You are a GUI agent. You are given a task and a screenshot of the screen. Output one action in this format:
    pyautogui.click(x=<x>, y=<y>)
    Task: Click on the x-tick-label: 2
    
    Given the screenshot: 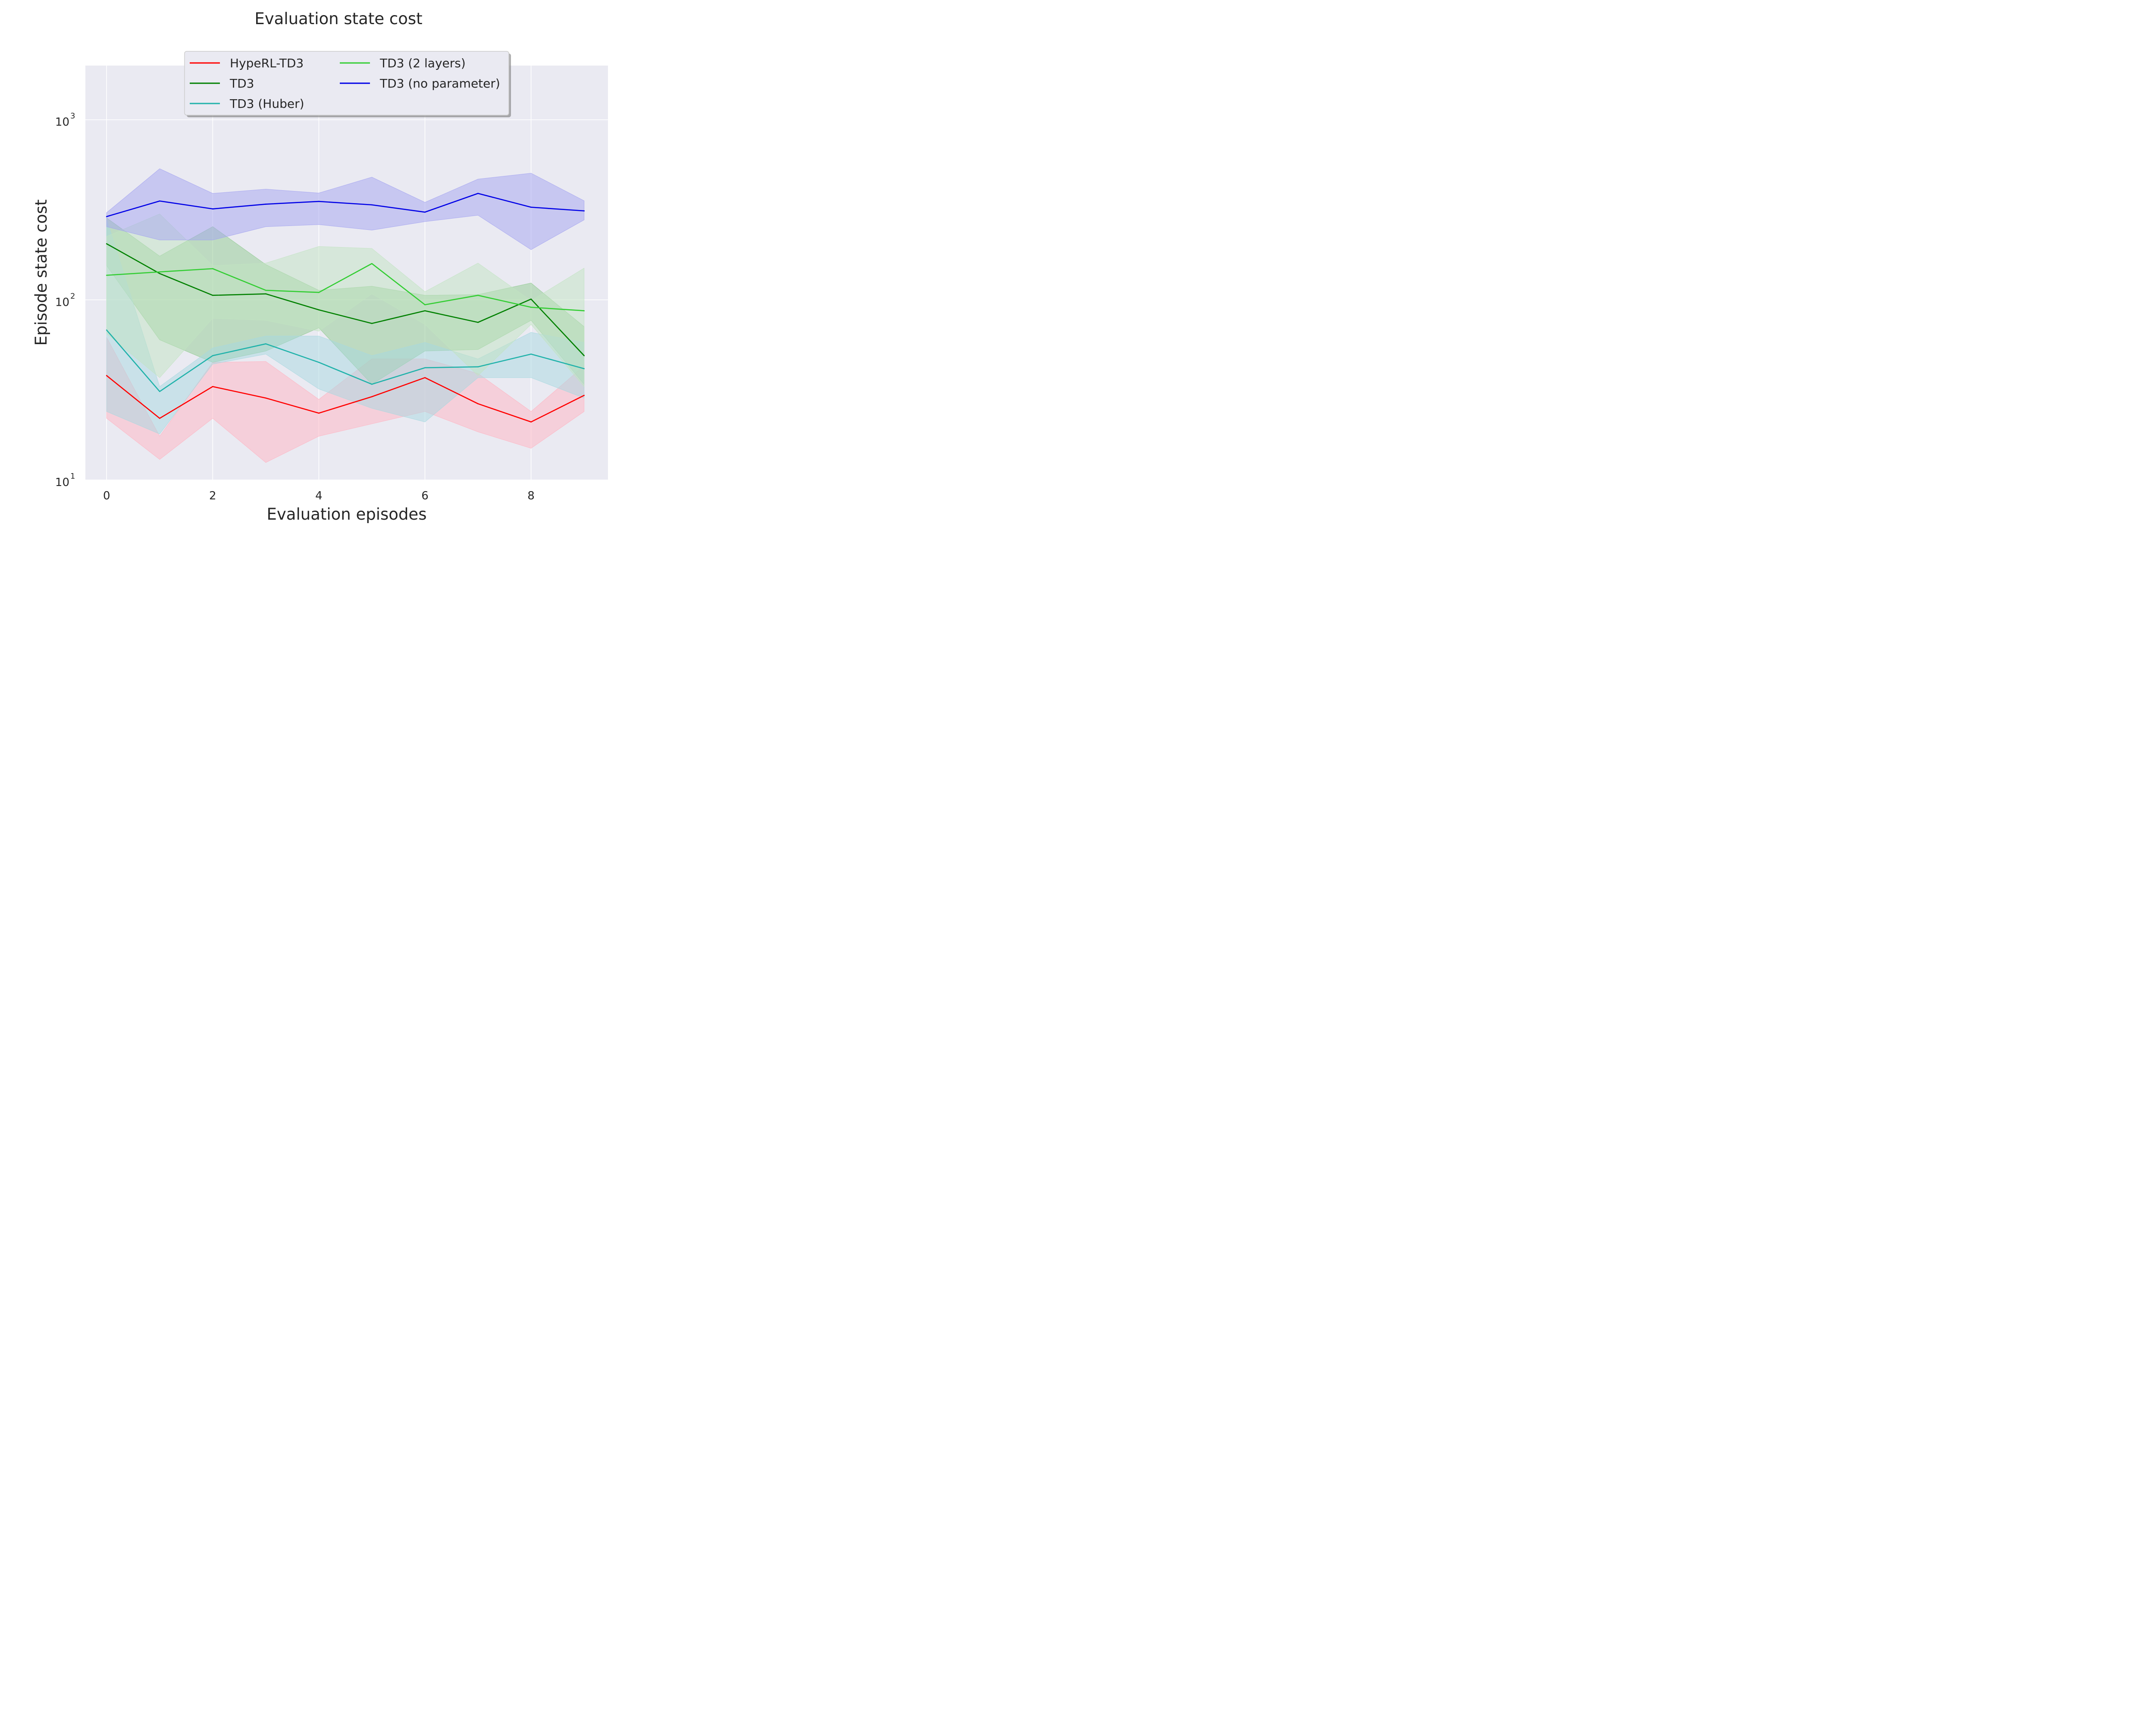 What is the action you would take?
    pyautogui.click(x=212, y=495)
    